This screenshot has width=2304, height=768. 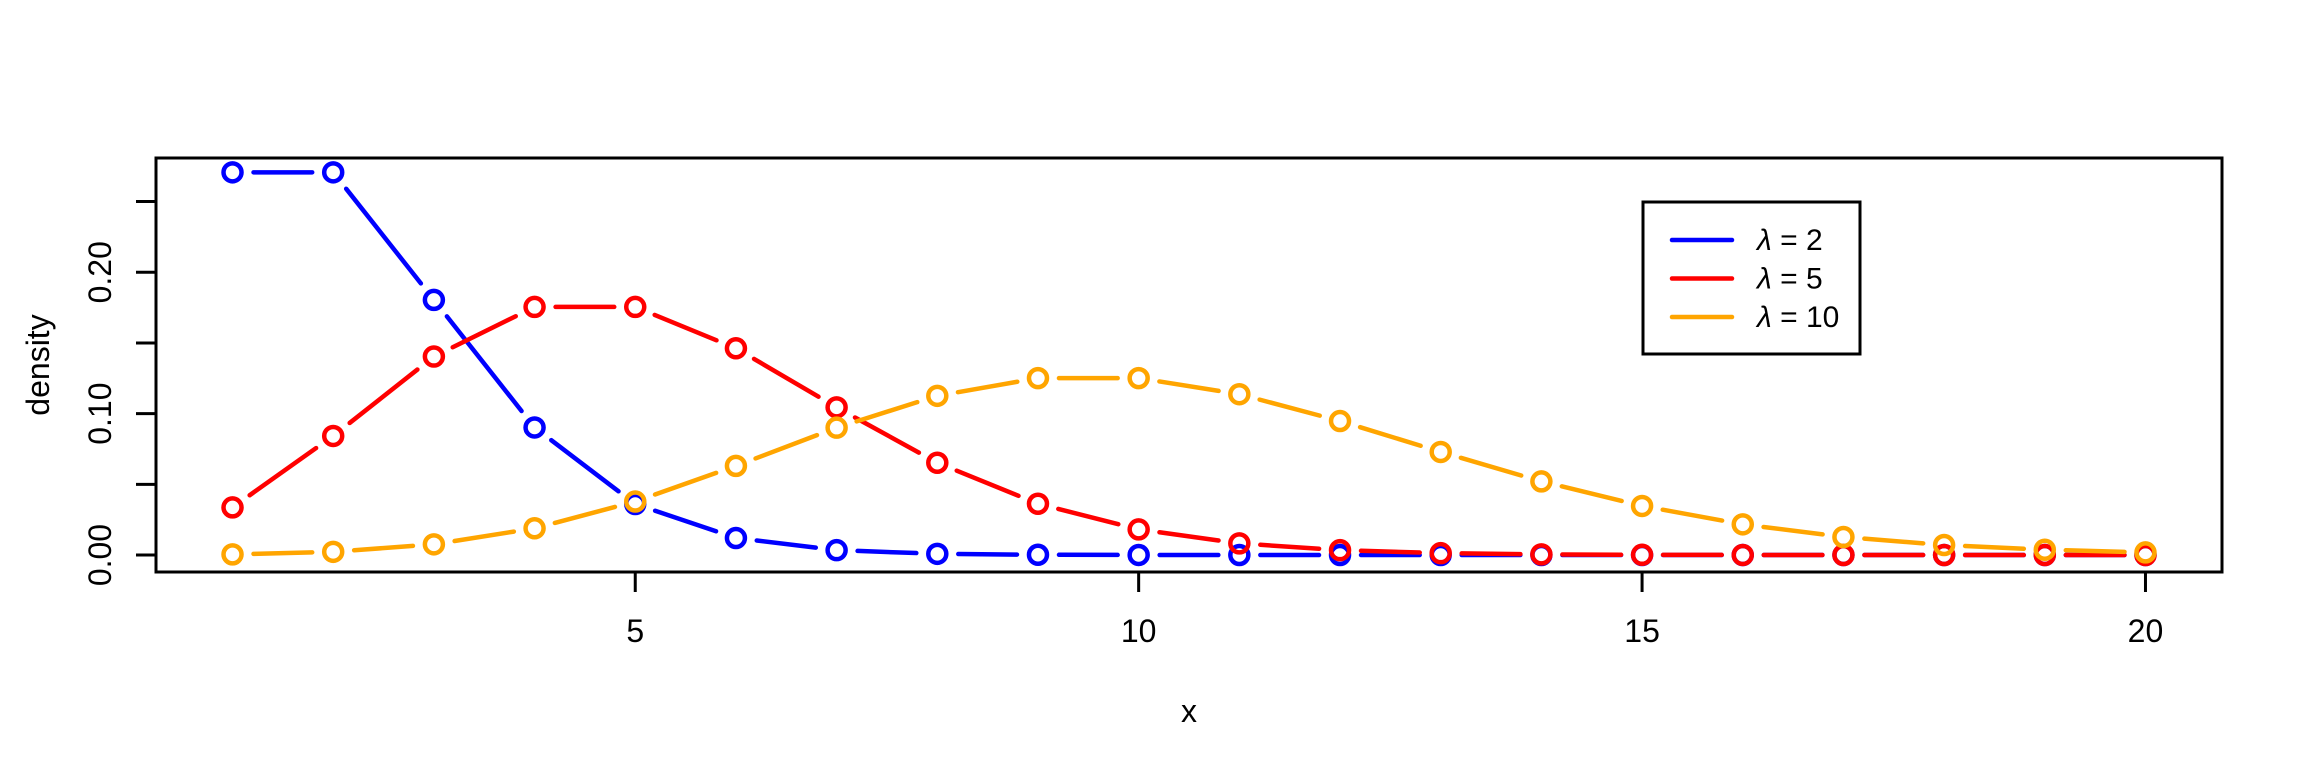 I want to click on y-axis-tick-label: 0.20, so click(x=100, y=272).